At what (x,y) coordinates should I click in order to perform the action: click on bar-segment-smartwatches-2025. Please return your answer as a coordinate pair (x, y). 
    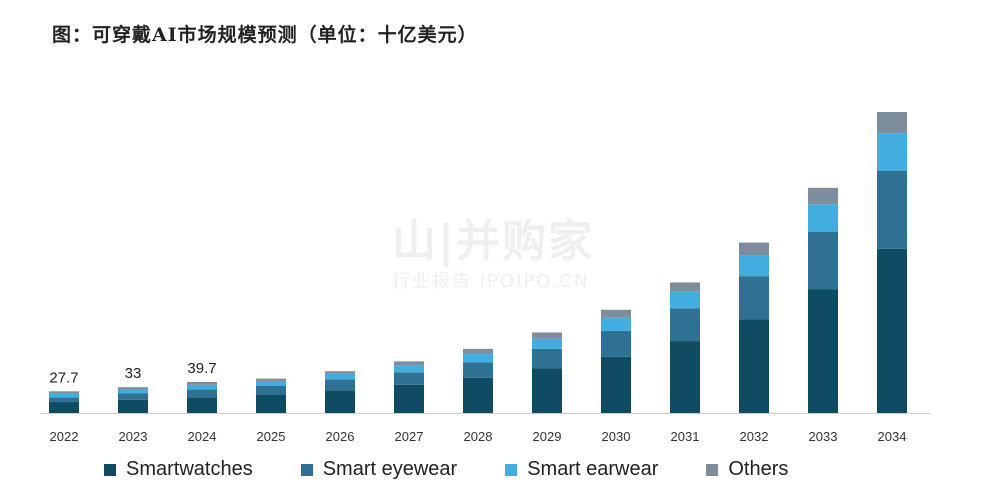
    Looking at the image, I should click on (271, 403).